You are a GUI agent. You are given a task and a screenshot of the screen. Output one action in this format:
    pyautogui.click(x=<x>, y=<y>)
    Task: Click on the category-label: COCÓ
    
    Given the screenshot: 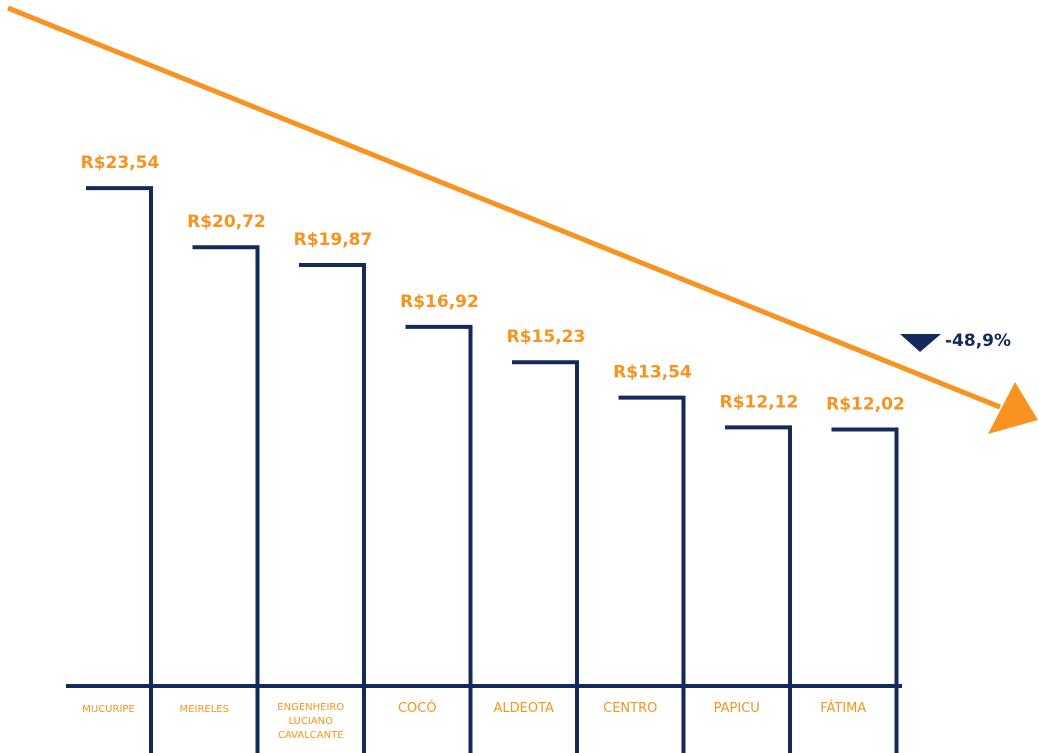 What is the action you would take?
    pyautogui.click(x=417, y=708)
    